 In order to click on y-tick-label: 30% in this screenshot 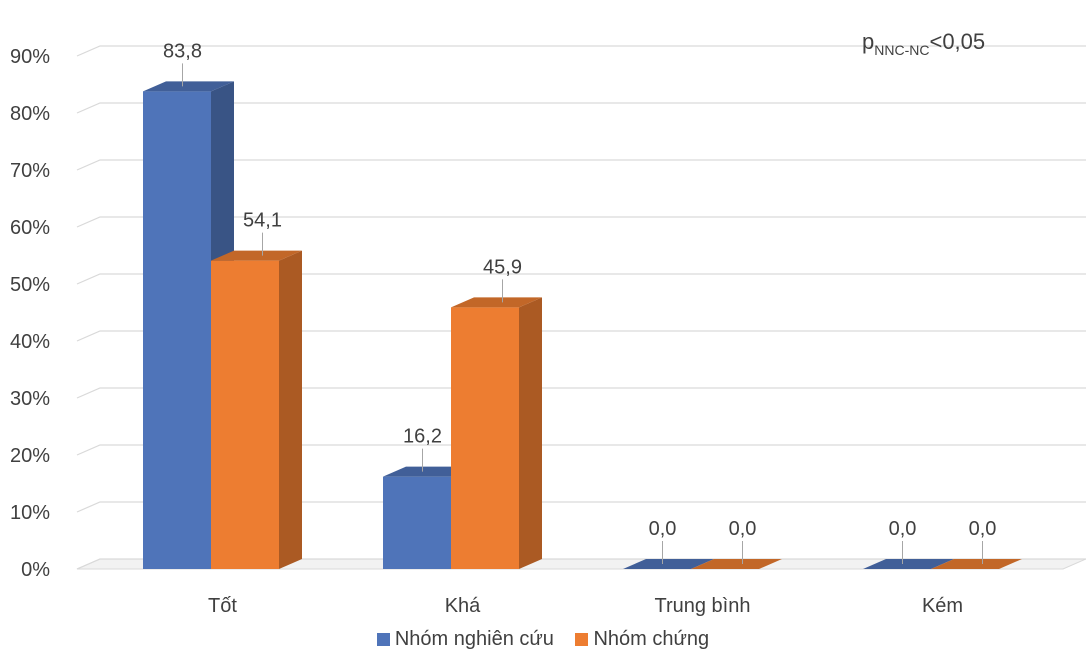, I will do `click(30, 399)`.